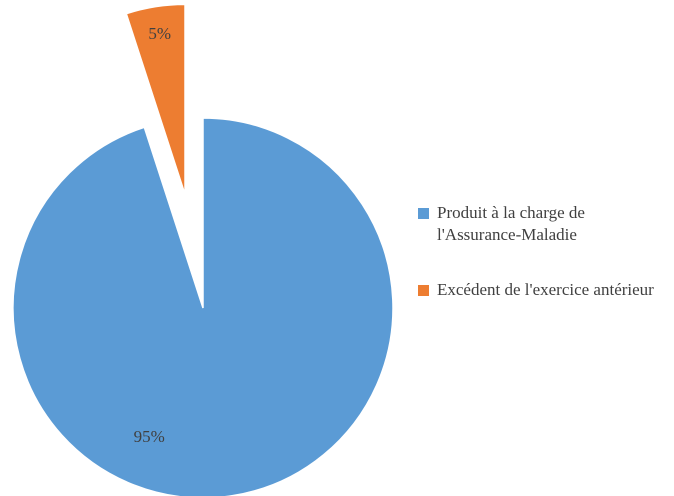  Describe the element at coordinates (155, 99) in the screenshot. I see `pie-slice` at that location.